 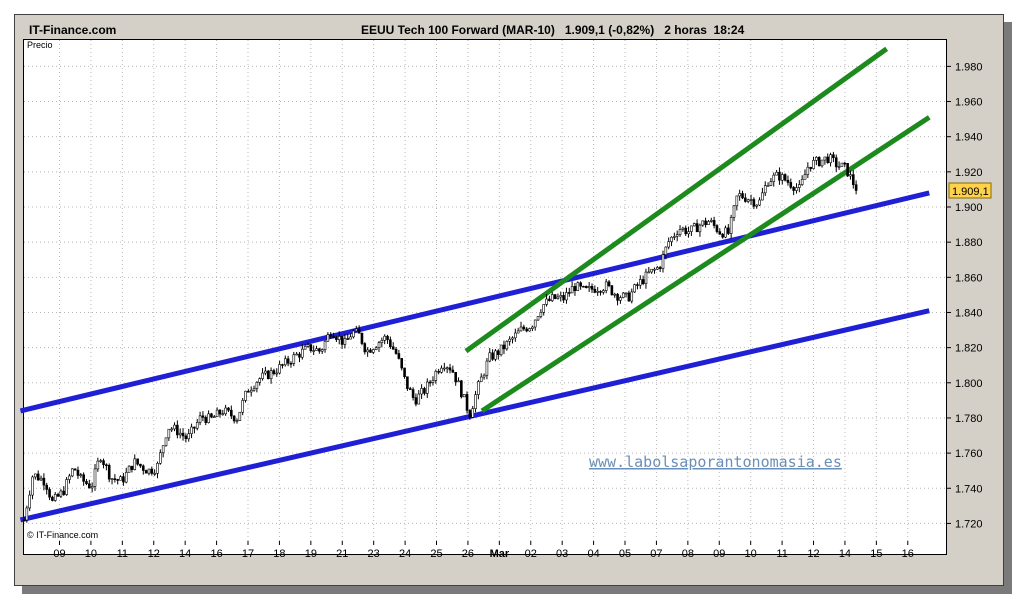 I want to click on x-tick-label: 26, so click(x=468, y=554).